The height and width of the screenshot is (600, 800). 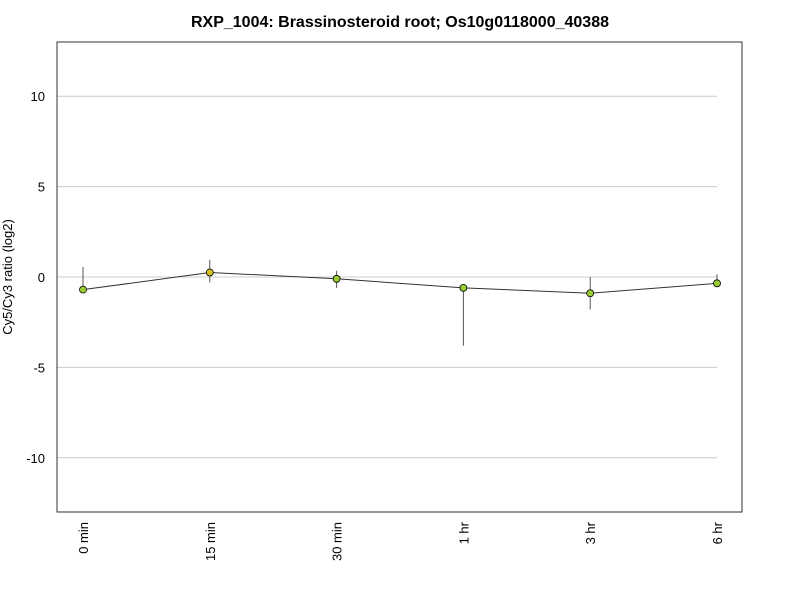 I want to click on x-tick-label: 15 min, so click(x=210, y=541).